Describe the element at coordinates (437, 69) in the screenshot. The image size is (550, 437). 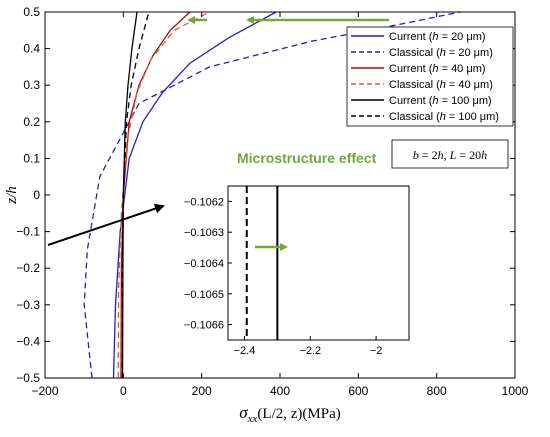
I see `legend-label-3: Current (h = 40 μm)` at that location.